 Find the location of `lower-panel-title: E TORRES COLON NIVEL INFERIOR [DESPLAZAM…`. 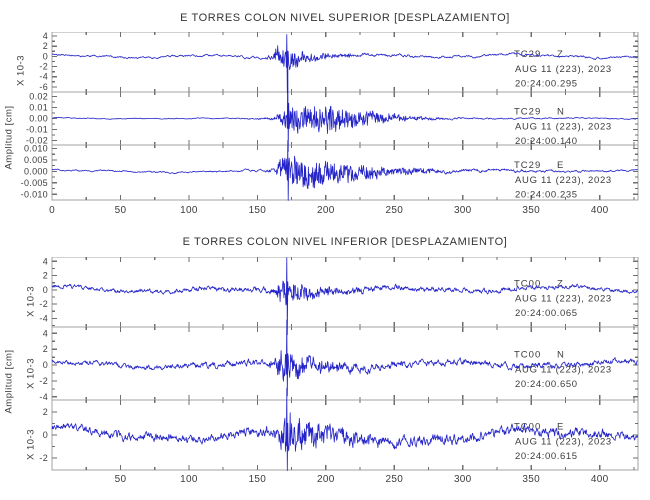

lower-panel-title: E TORRES COLON NIVEL INFERIOR [DESPLAZAM… is located at coordinates (345, 242).